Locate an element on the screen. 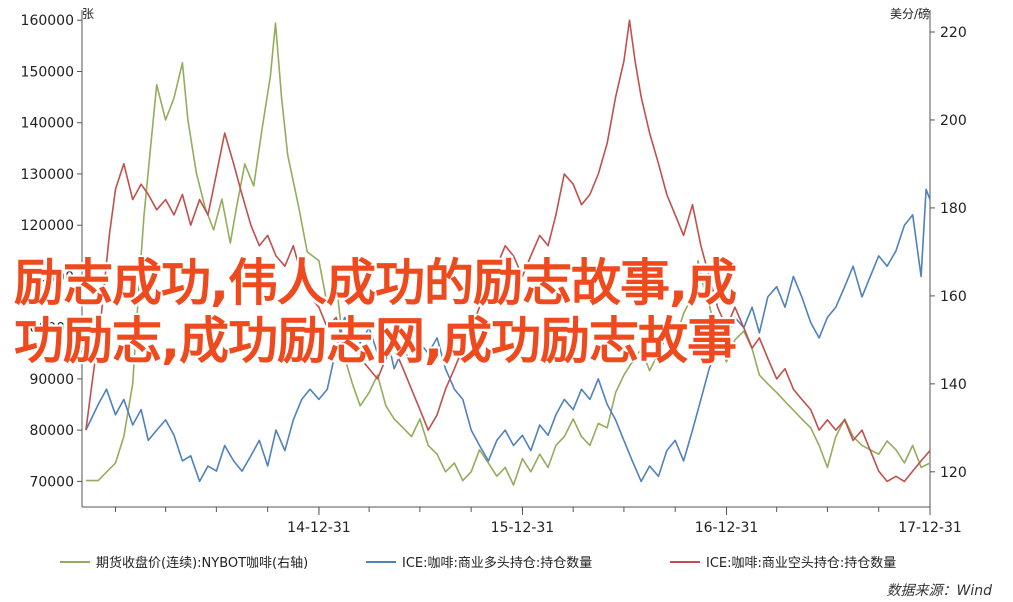  right-tick-label: 160 is located at coordinates (953, 297).